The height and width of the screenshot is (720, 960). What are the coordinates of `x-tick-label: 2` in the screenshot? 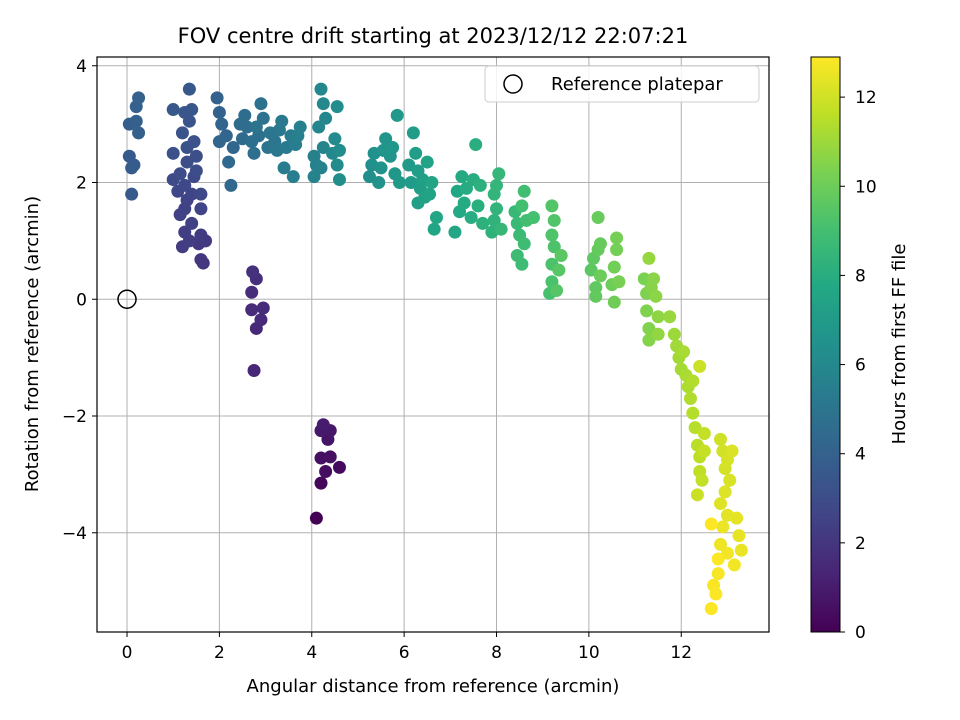 It's located at (219, 653).